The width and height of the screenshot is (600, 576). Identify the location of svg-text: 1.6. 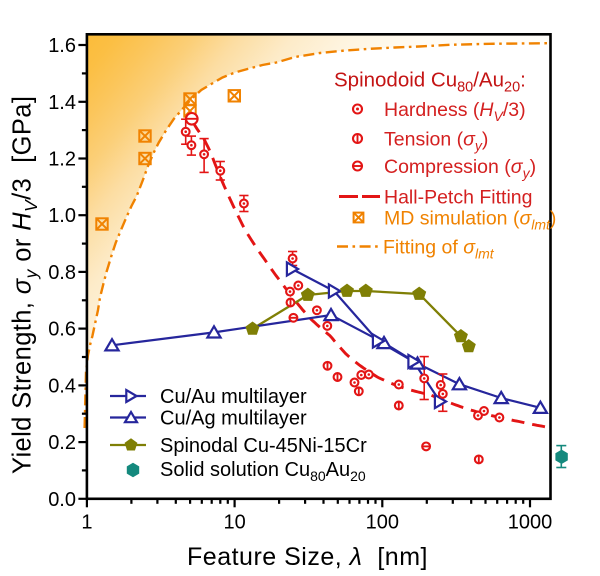
(62, 46).